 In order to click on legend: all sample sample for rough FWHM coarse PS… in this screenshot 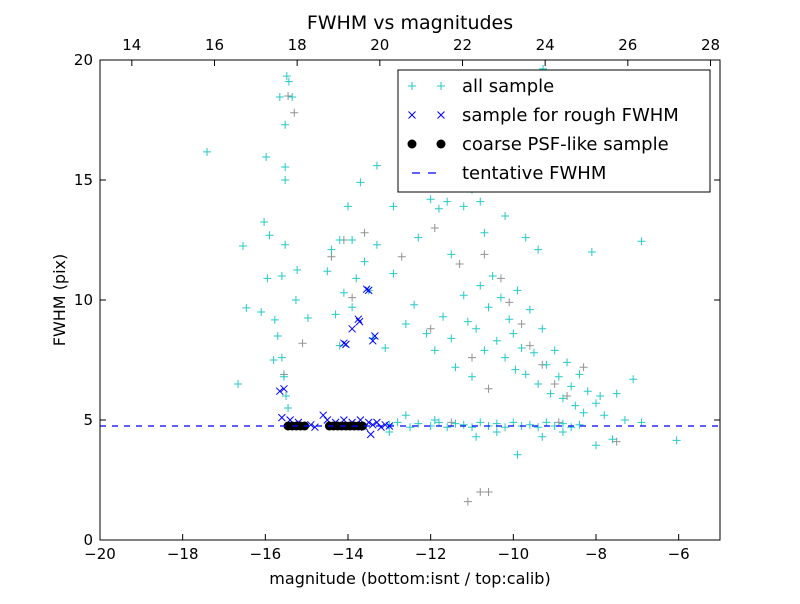, I will do `click(554, 131)`.